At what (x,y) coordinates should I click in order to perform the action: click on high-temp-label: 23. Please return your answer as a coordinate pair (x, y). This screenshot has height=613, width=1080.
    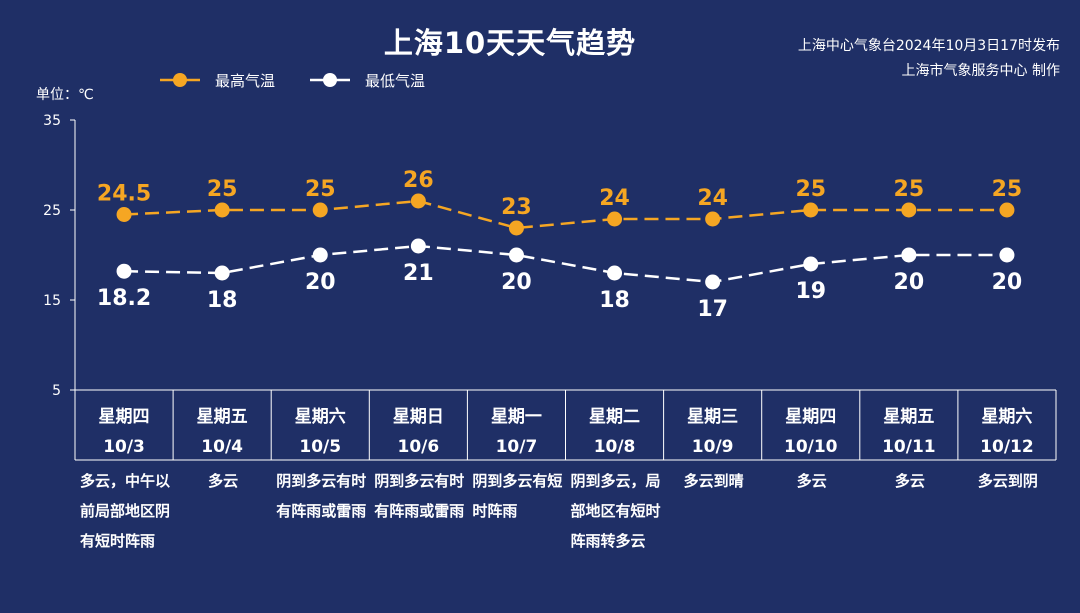
    Looking at the image, I should click on (516, 207).